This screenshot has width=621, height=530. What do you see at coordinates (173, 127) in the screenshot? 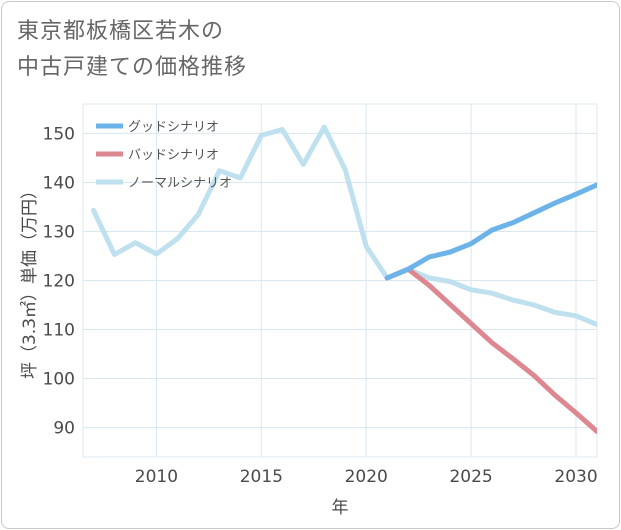
I see `legend-label: グッドシナリオ` at bounding box center [173, 127].